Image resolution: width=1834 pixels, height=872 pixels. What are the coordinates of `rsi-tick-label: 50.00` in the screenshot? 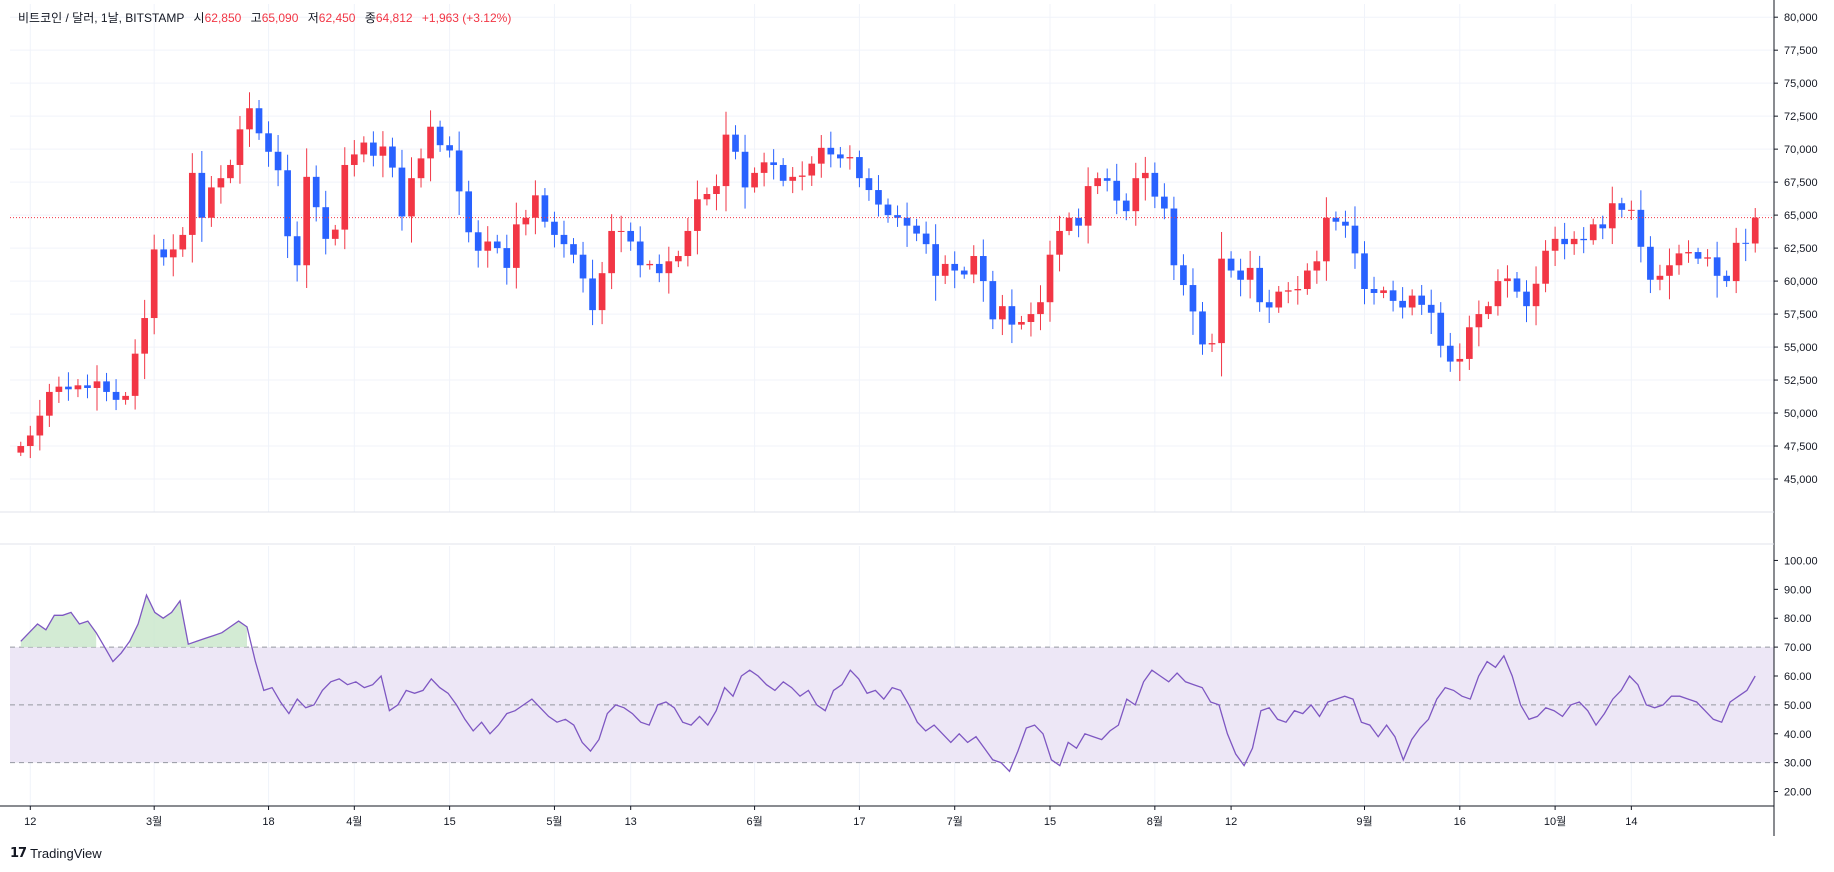 It's located at (1798, 706).